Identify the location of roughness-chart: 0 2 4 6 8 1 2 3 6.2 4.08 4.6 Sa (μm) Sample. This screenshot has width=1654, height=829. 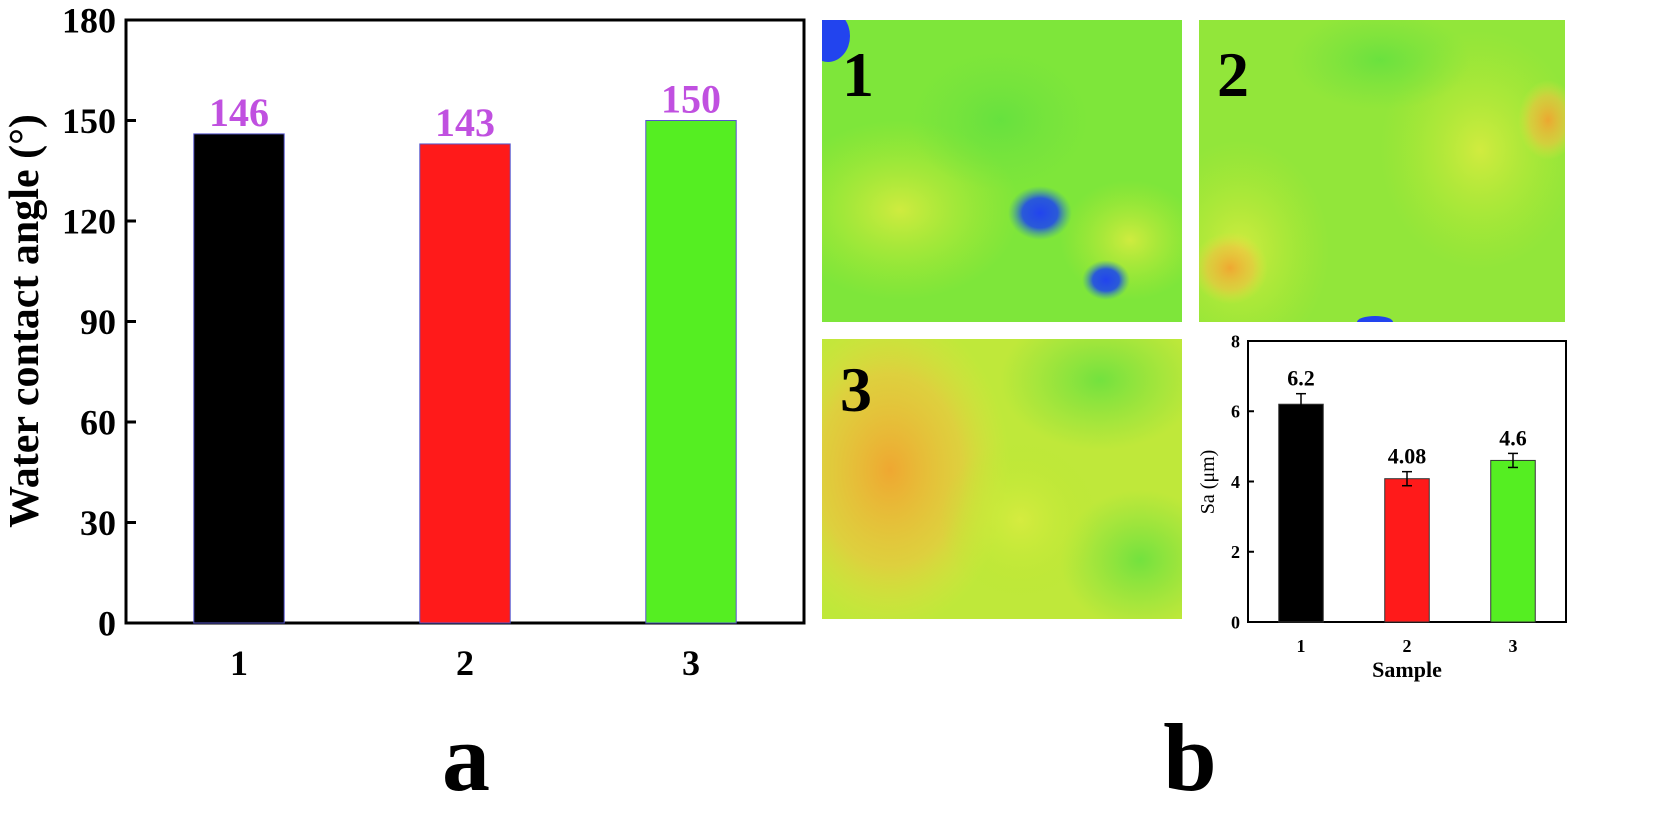
(1383, 506).